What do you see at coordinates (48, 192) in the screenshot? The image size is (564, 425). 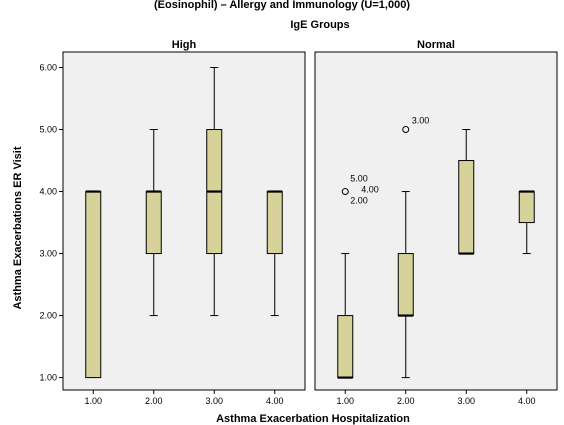 I see `y-tick-label: 4.00` at bounding box center [48, 192].